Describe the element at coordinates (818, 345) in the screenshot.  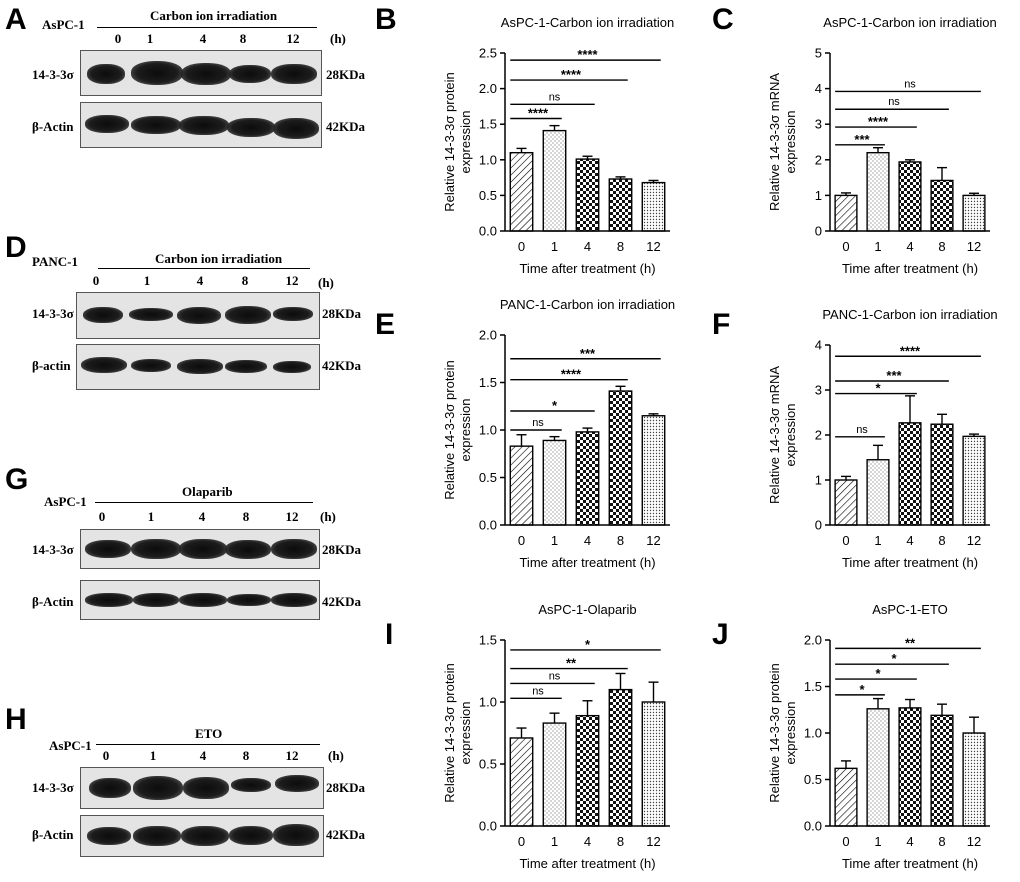
I see `y-tick-label: 4` at that location.